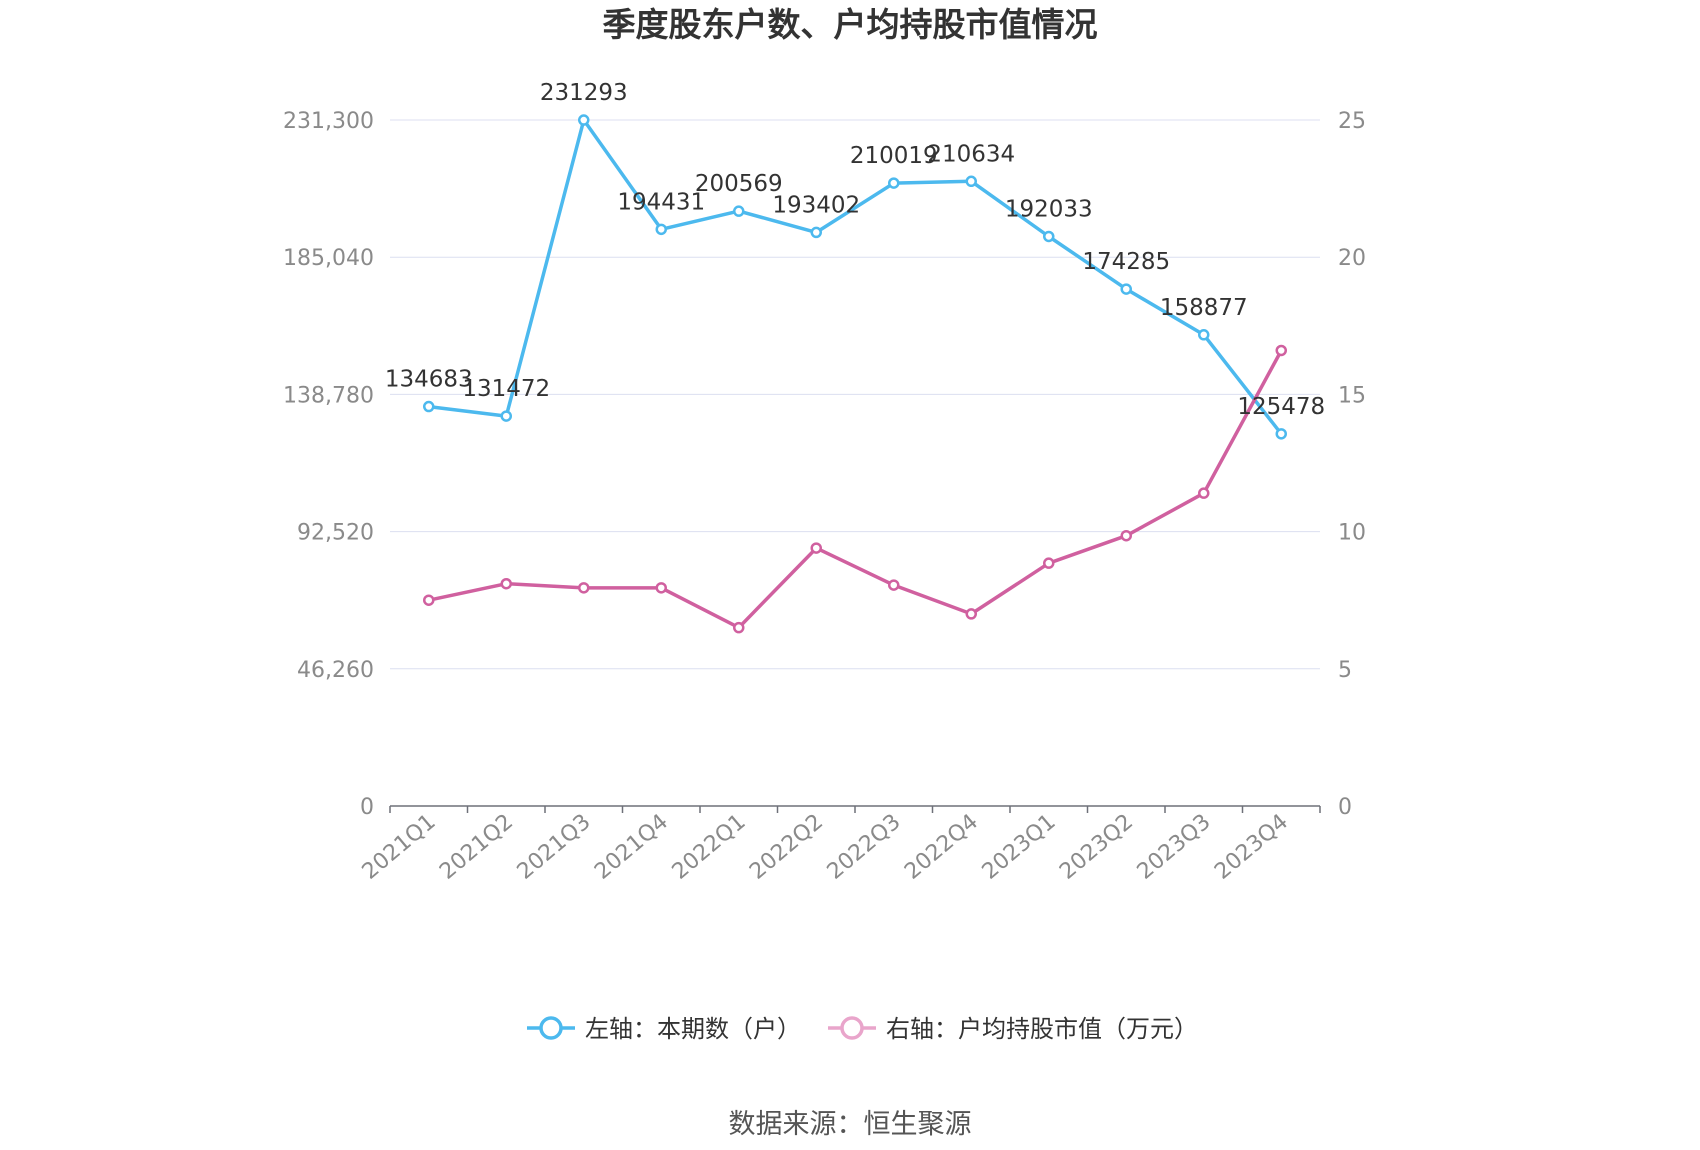 The image size is (1700, 1150). What do you see at coordinates (1352, 121) in the screenshot?
I see `right-tick-label: 25` at bounding box center [1352, 121].